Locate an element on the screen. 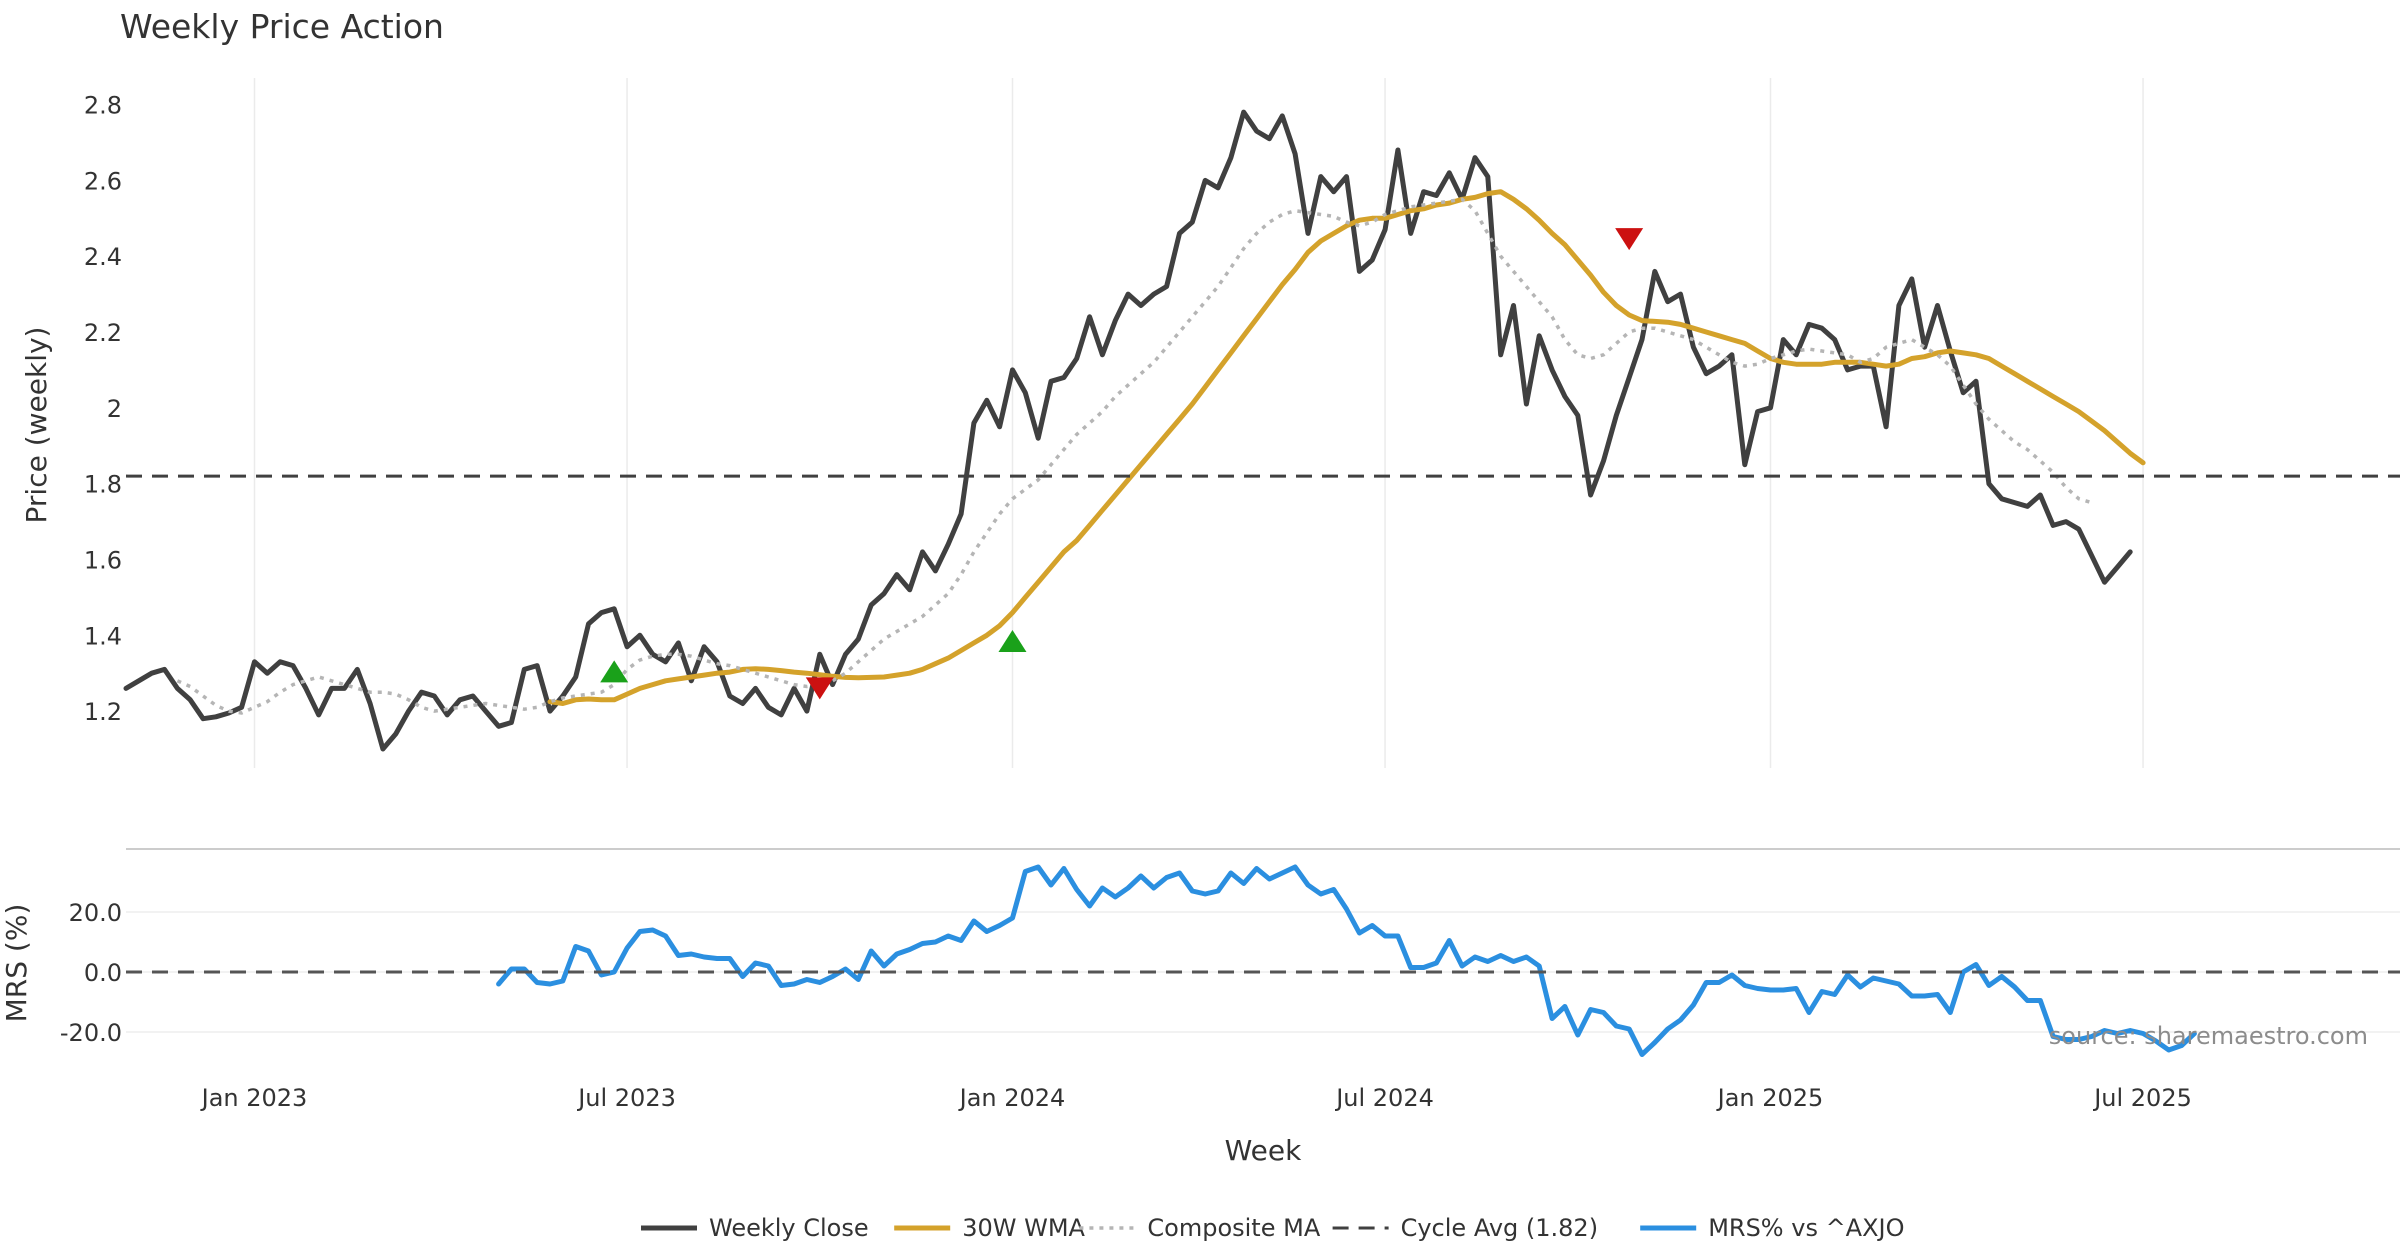  price-y-tick-label: 1.8 is located at coordinates (103, 485).